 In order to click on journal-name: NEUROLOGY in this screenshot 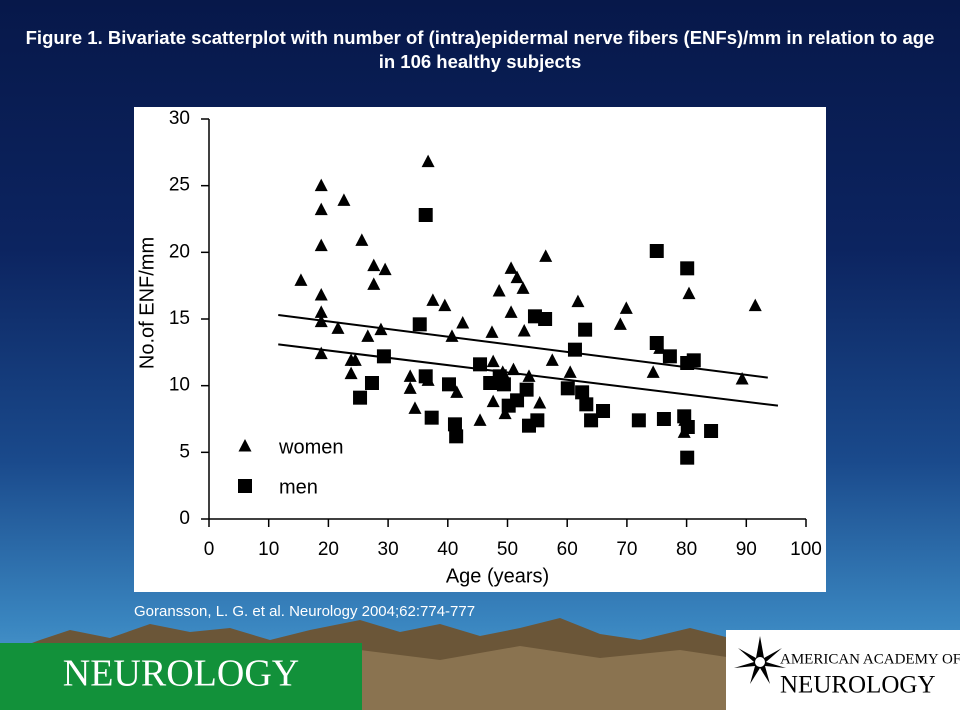, I will do `click(181, 674)`.